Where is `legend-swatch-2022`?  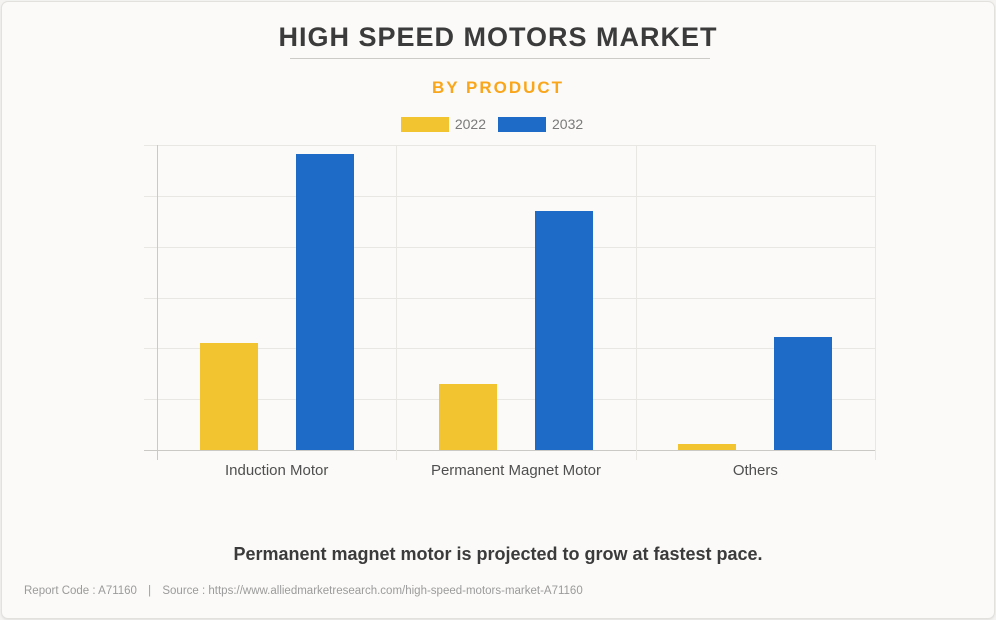 legend-swatch-2022 is located at coordinates (424, 124).